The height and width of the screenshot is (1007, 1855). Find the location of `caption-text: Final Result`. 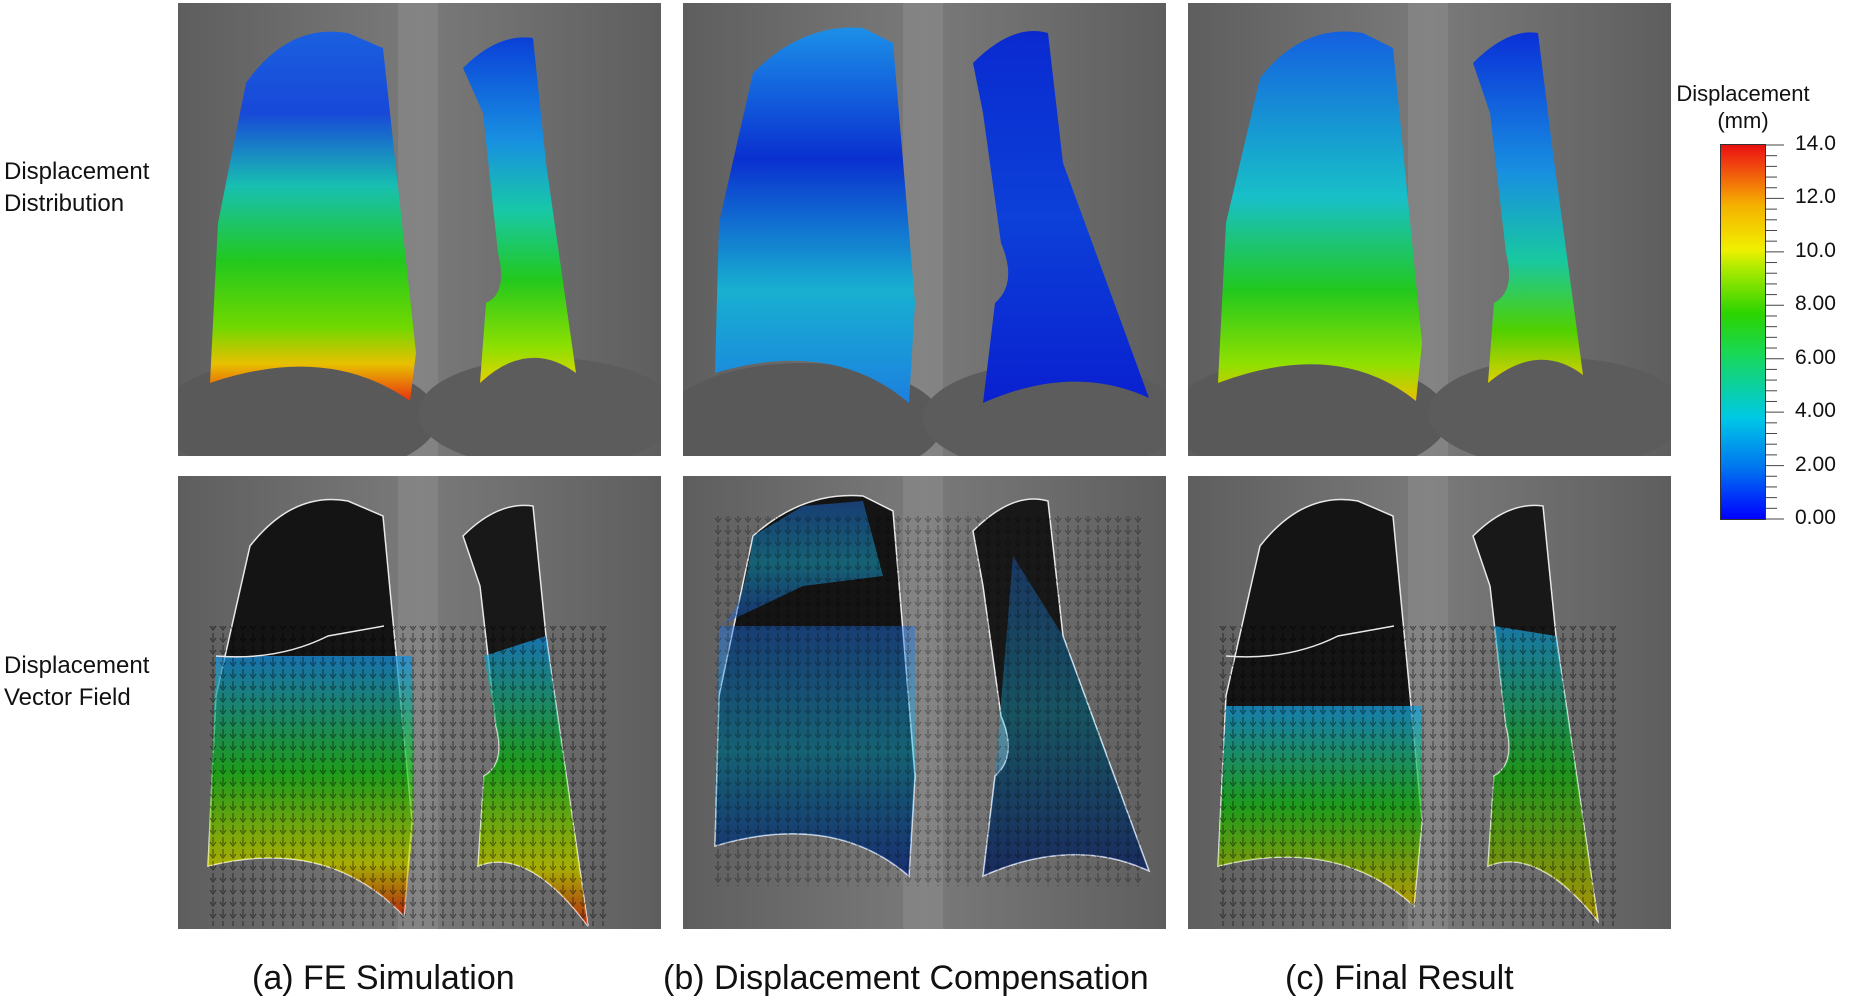

caption-text: Final Result is located at coordinates (1424, 978).